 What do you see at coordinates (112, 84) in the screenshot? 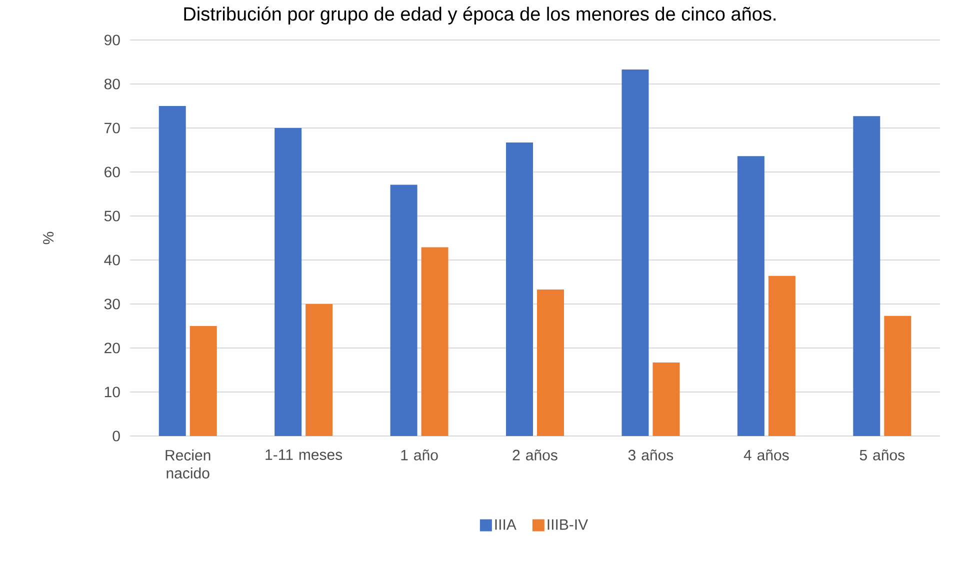
I see `y-tick-label: 80` at bounding box center [112, 84].